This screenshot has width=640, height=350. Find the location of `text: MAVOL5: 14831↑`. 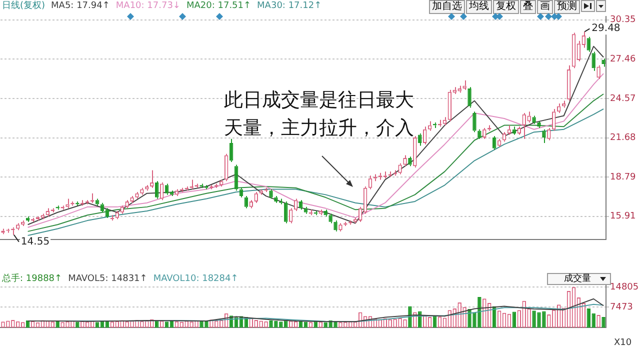

text: MAVOL5: 14831↑ is located at coordinates (108, 279).